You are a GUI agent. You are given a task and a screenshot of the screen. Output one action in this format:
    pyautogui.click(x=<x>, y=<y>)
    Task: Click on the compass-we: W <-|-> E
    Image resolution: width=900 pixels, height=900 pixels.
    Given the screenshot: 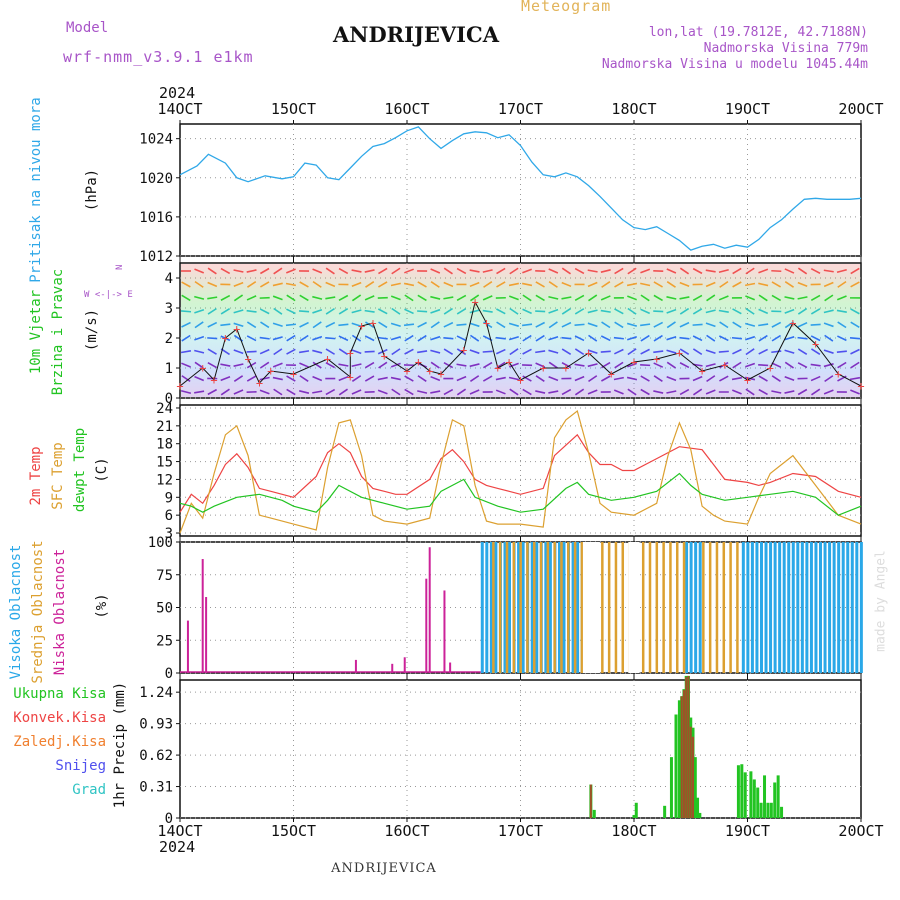 What is the action you would take?
    pyautogui.click(x=108, y=295)
    